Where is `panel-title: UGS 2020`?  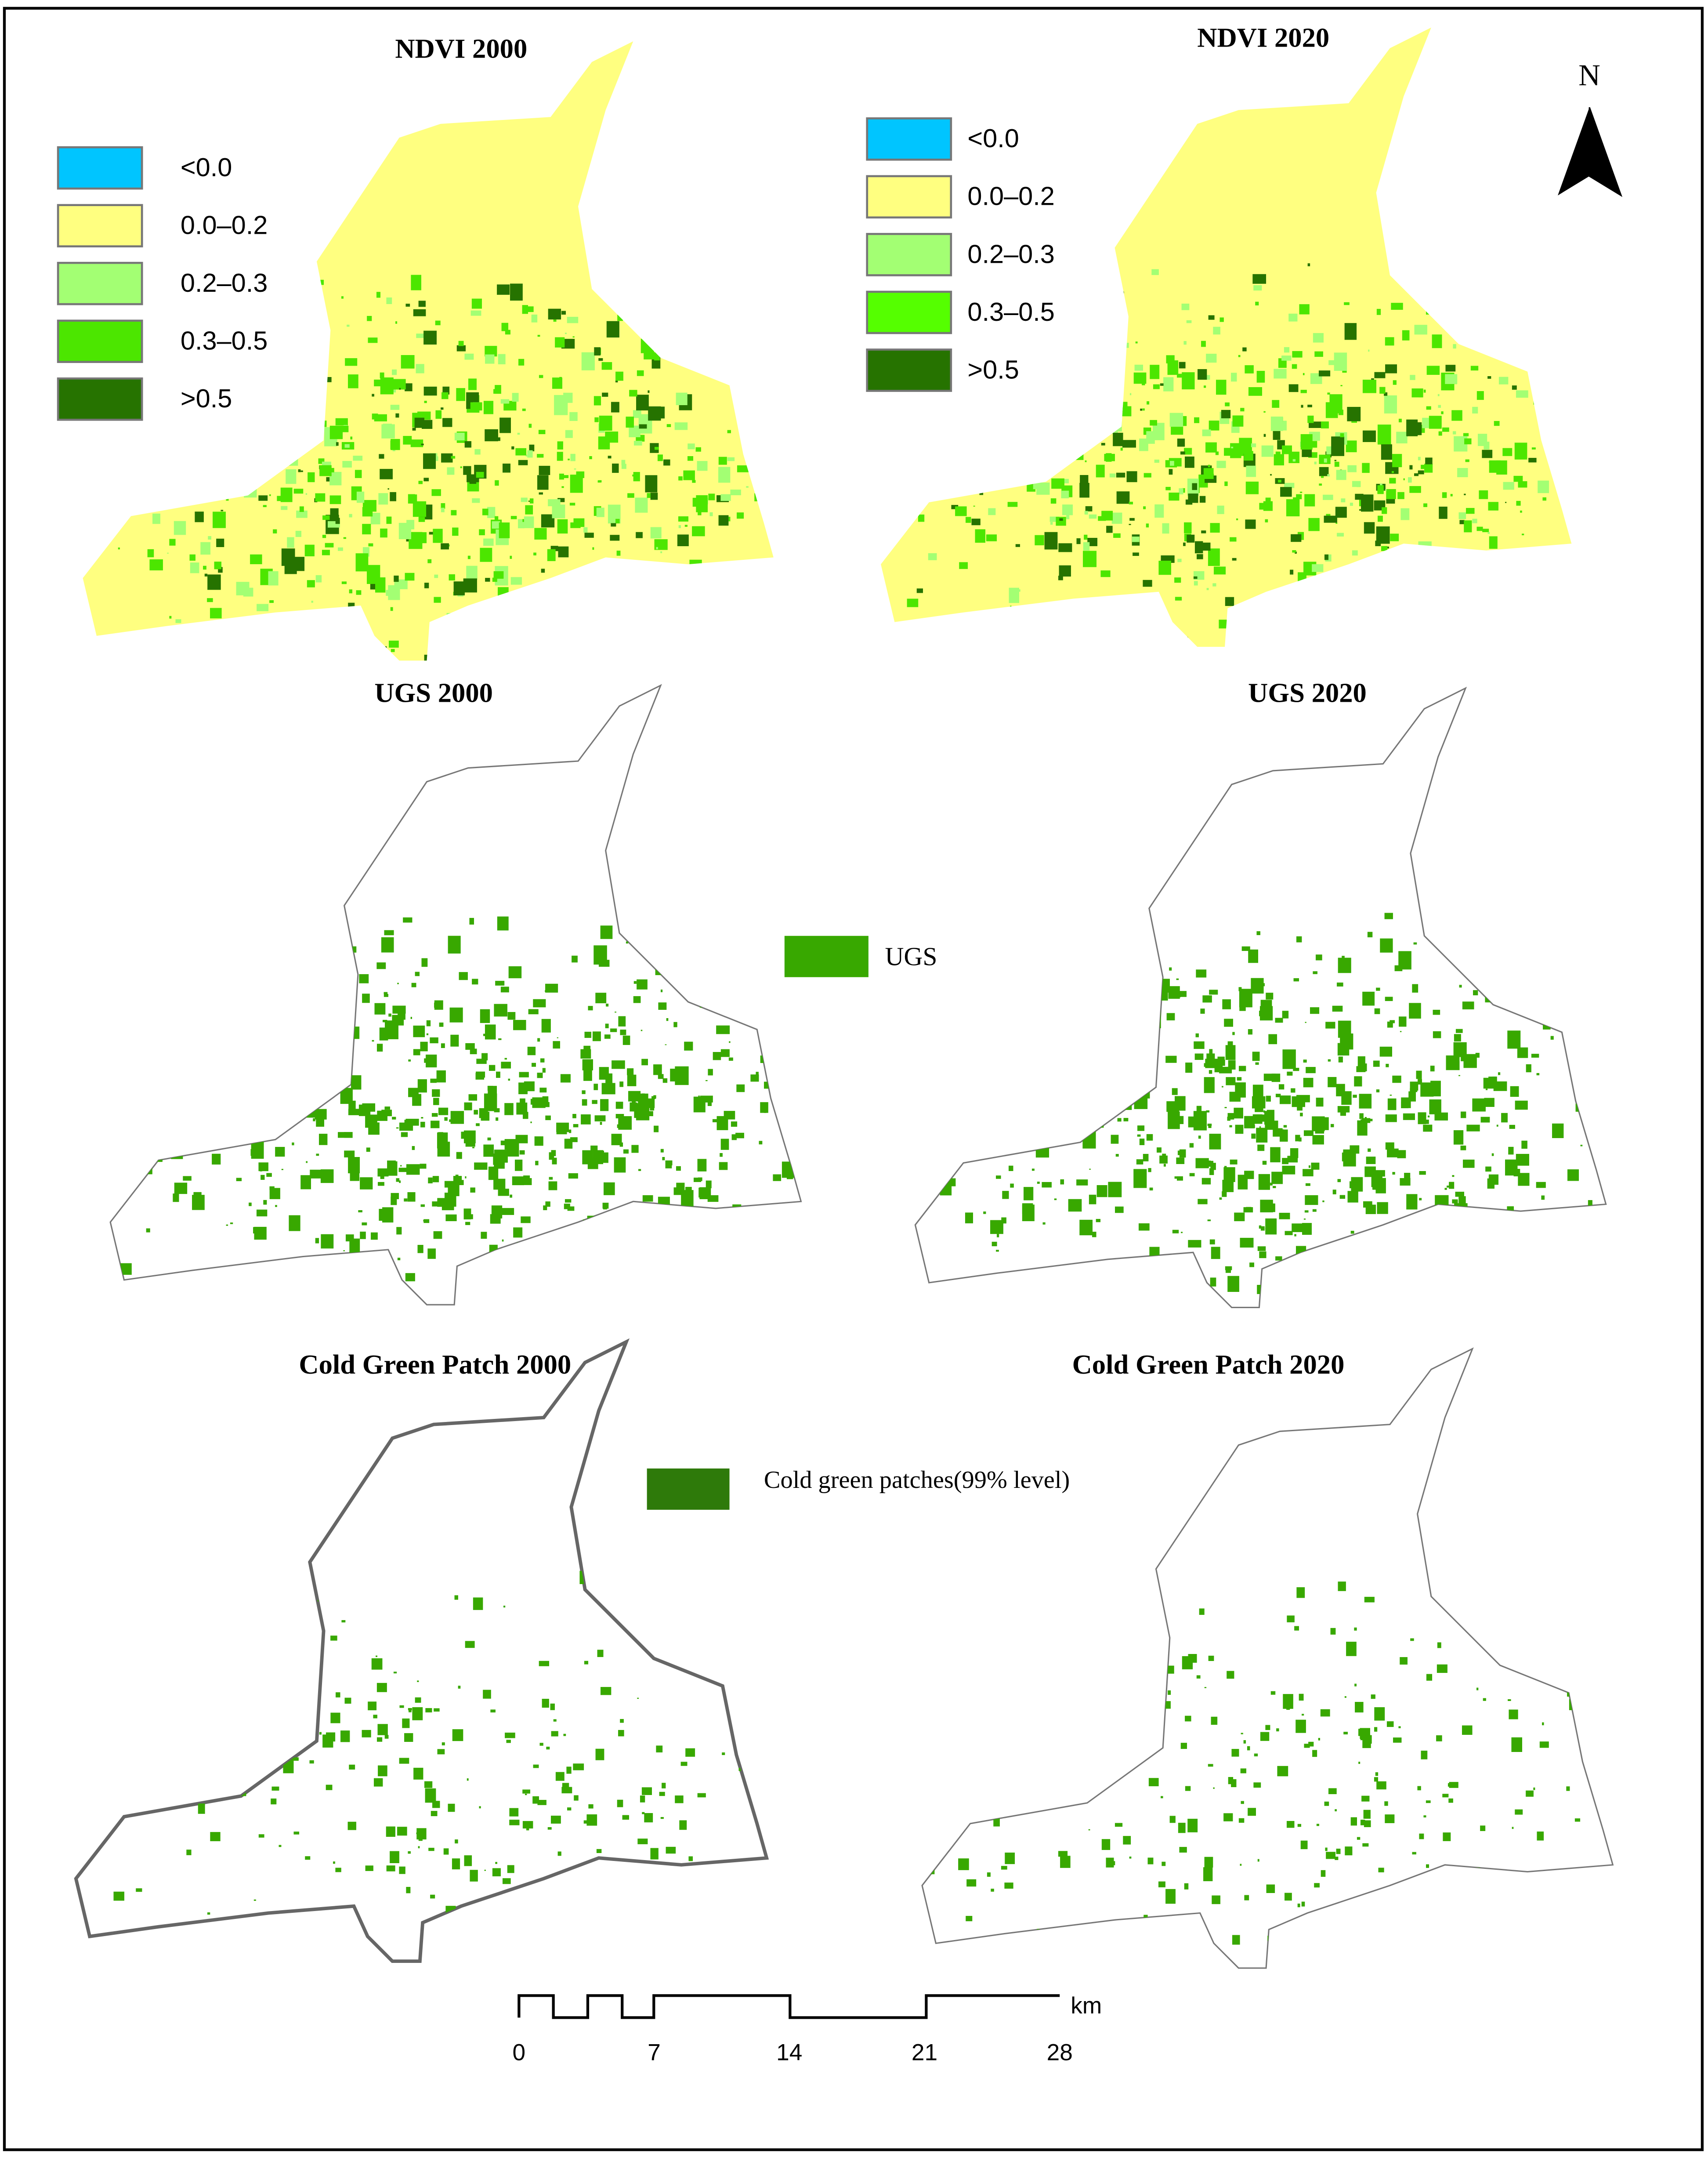 panel-title: UGS 2020 is located at coordinates (1307, 692).